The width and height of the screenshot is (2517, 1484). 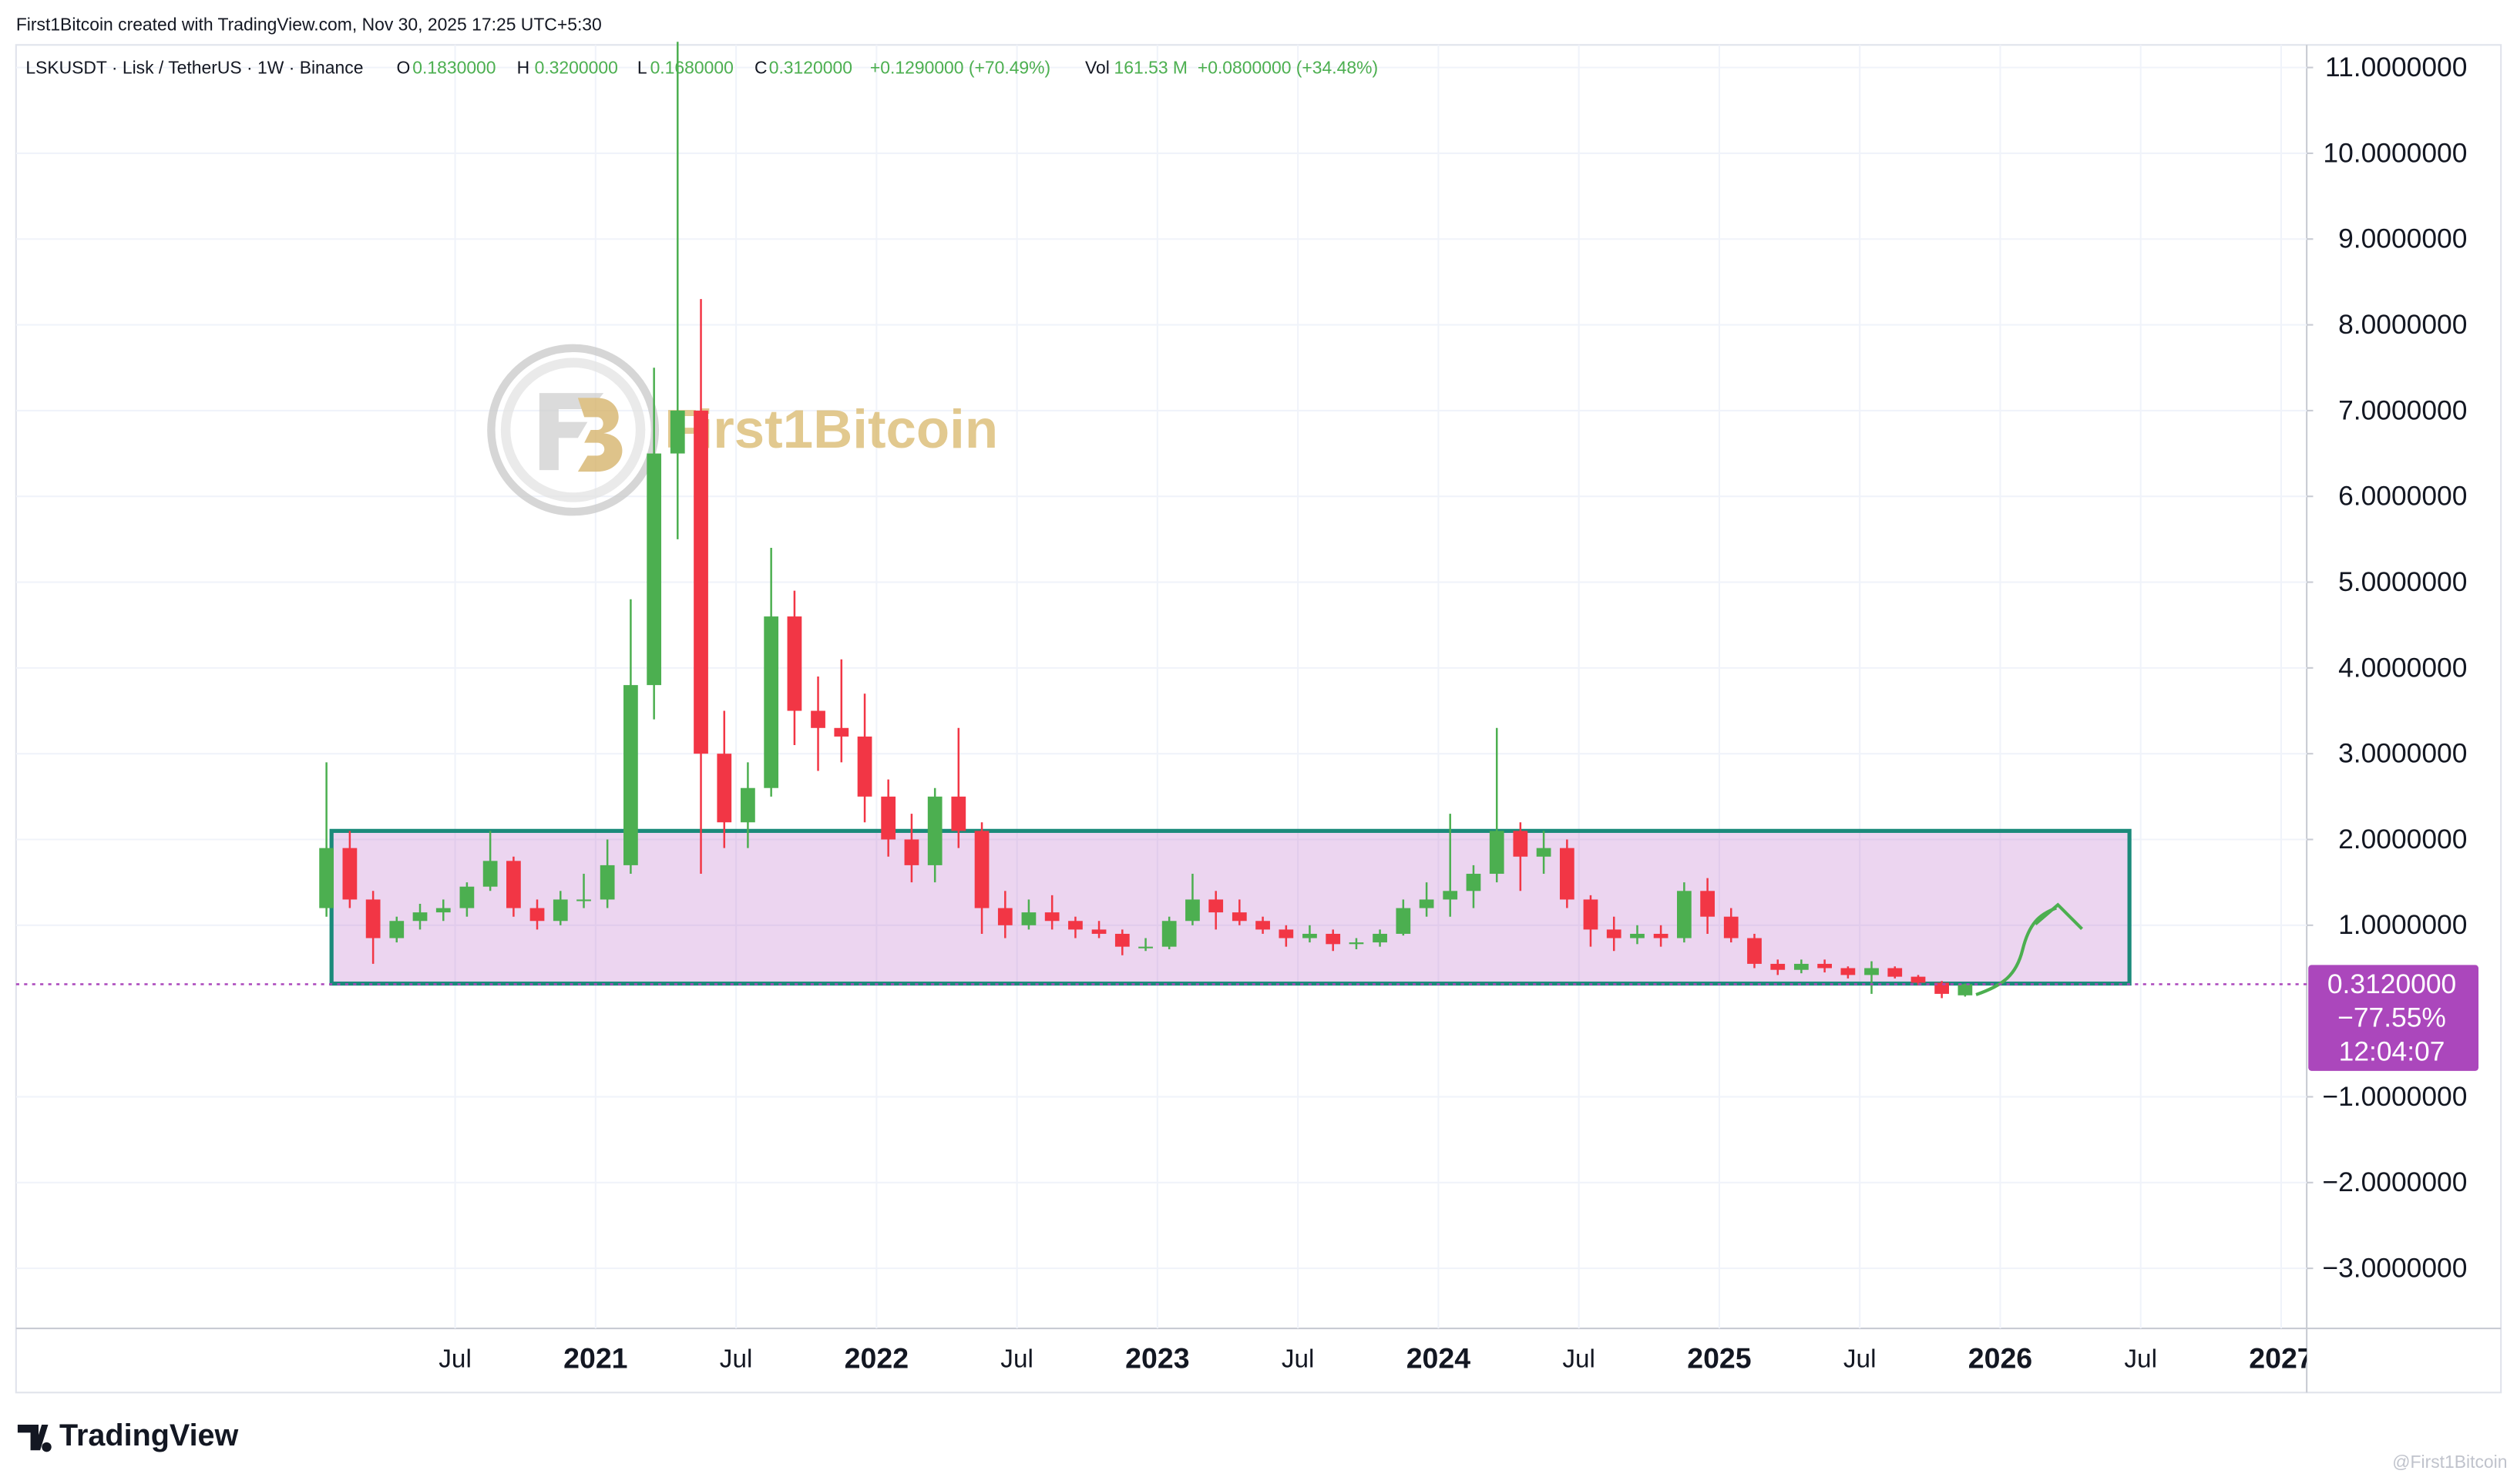 I want to click on up-arrow-head, so click(x=2059, y=916).